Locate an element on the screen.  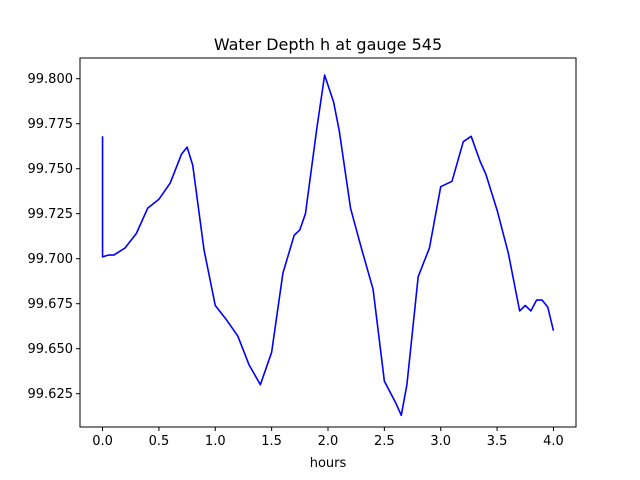
y-tick-label: 99.725 is located at coordinates (51, 214).